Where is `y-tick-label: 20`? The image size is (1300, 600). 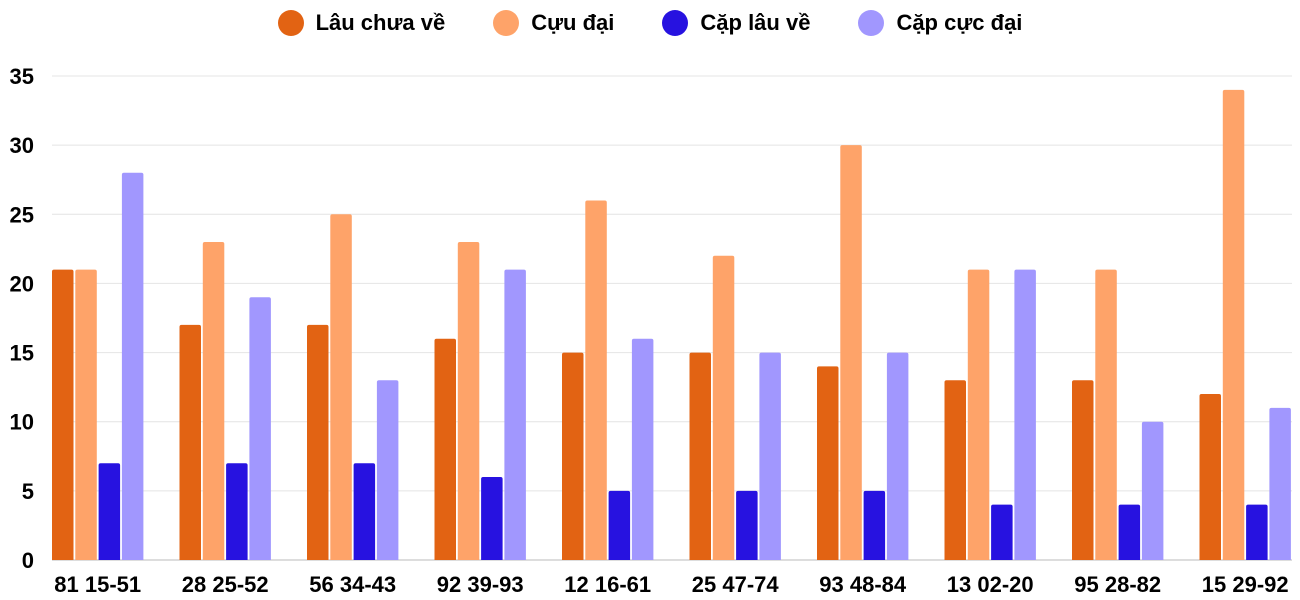 y-tick-label: 20 is located at coordinates (22, 283).